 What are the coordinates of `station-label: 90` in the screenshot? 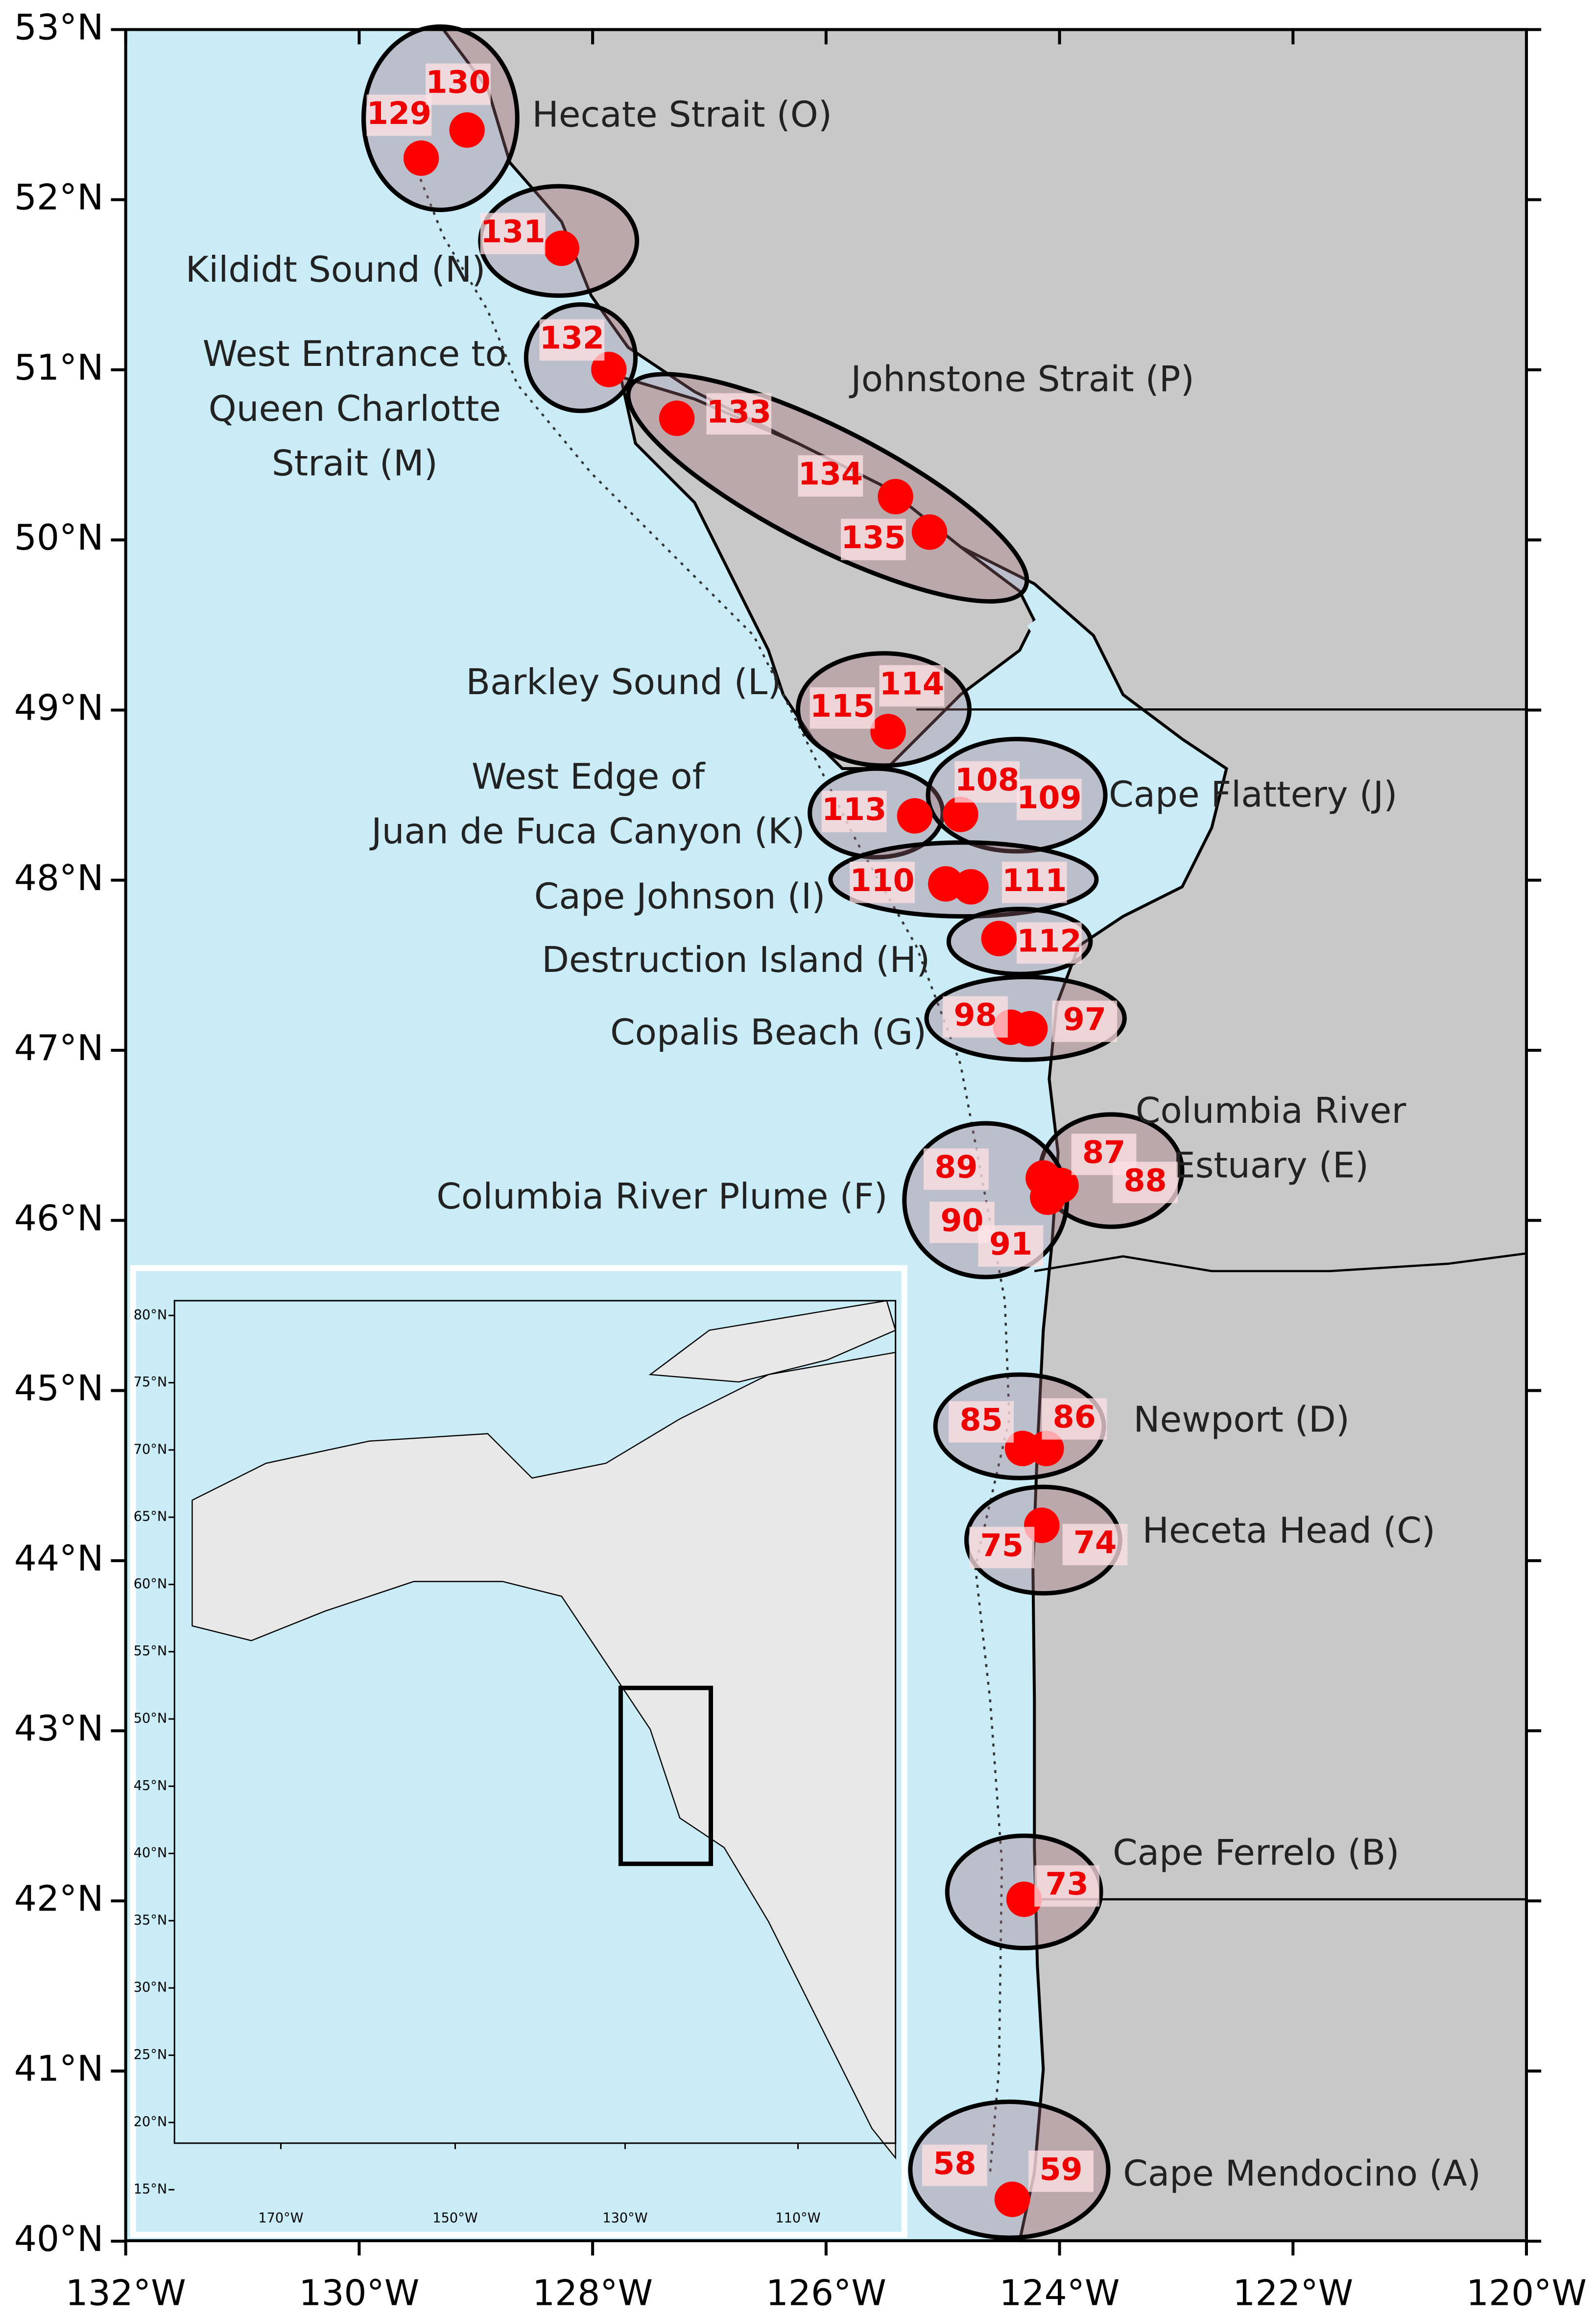 It's located at (962, 1220).